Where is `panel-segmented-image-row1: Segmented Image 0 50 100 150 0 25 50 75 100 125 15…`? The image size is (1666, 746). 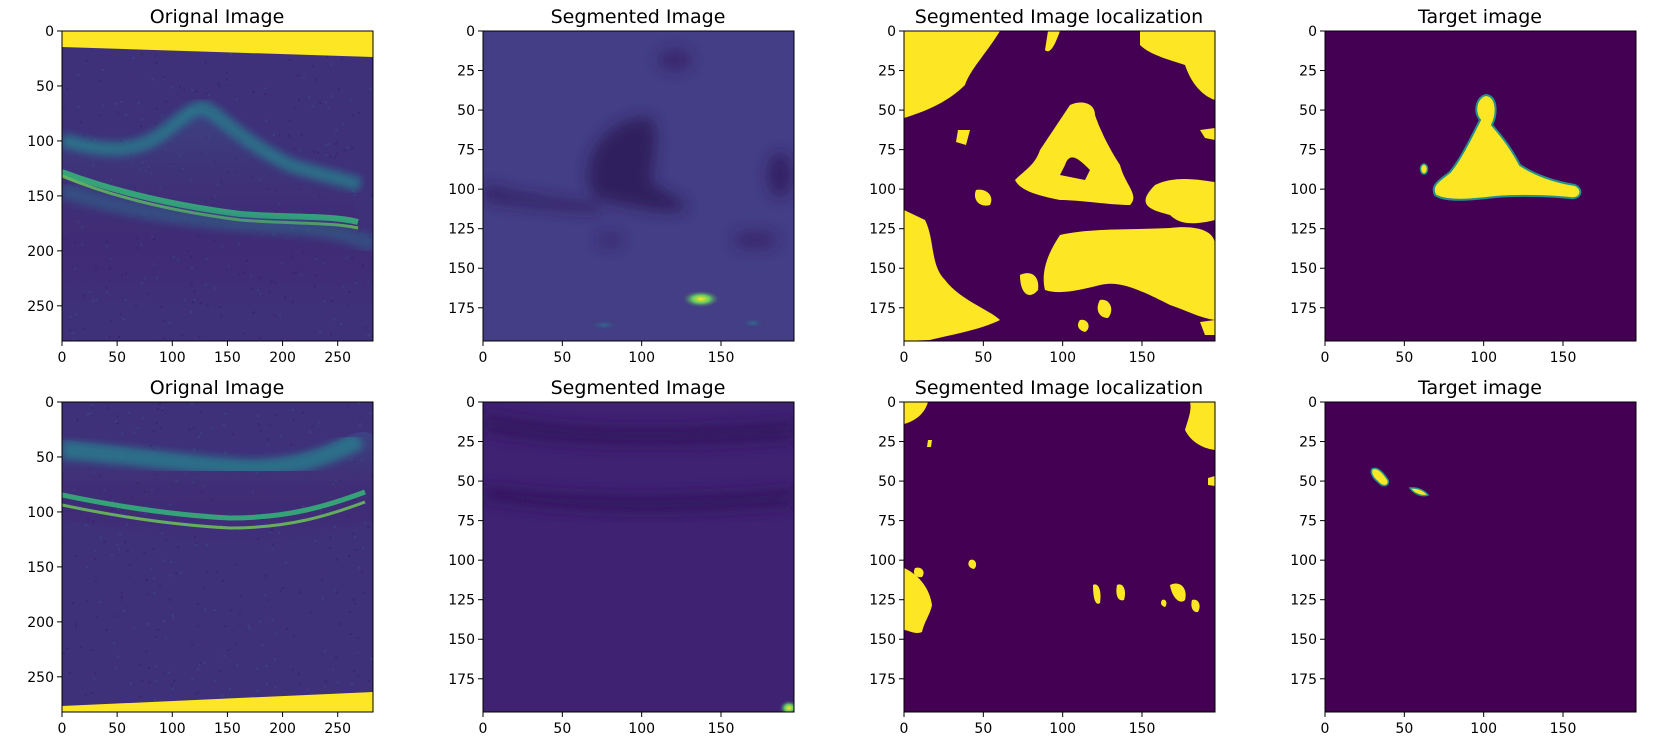 panel-segmented-image-row1: Segmented Image 0 50 100 150 0 25 50 75 100 125 15… is located at coordinates (621, 186).